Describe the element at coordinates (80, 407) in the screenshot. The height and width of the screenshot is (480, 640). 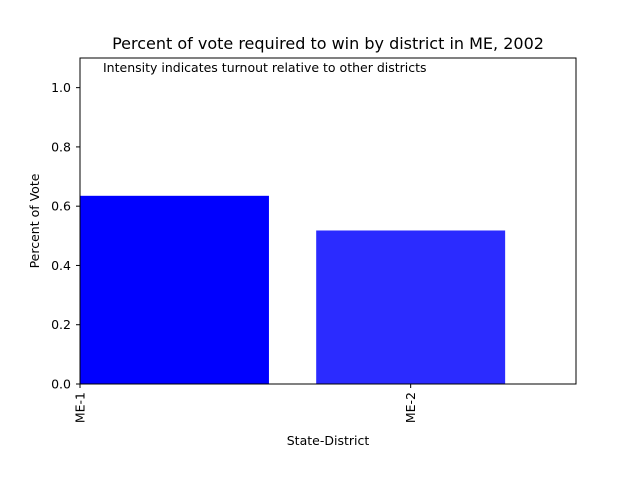
I see `x-tick-label-me-1: ME-1` at that location.